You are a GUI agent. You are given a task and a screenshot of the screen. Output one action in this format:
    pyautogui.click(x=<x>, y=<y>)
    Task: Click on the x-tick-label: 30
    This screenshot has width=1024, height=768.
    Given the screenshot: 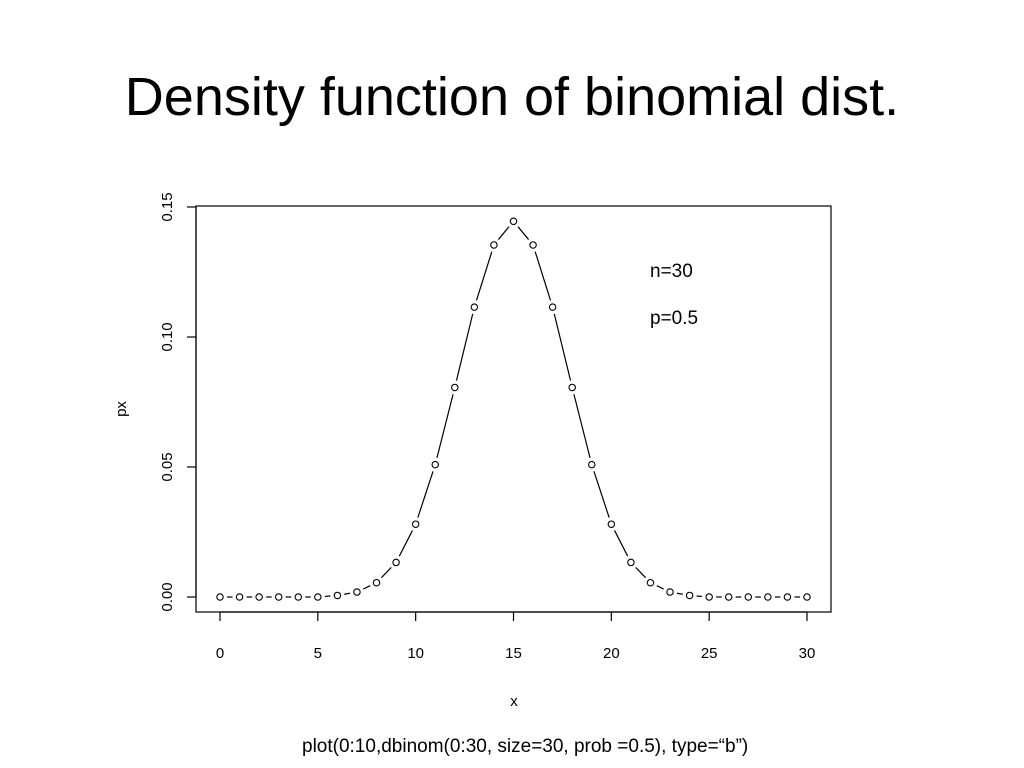 What is the action you would take?
    pyautogui.click(x=807, y=653)
    